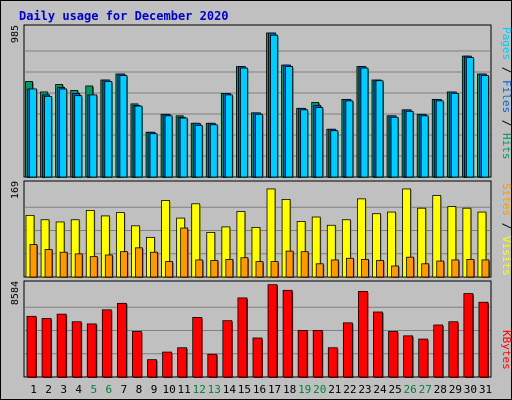 This screenshot has height=400, width=512. Describe the element at coordinates (48, 389) in the screenshot. I see `x-tick-label: 2` at that location.